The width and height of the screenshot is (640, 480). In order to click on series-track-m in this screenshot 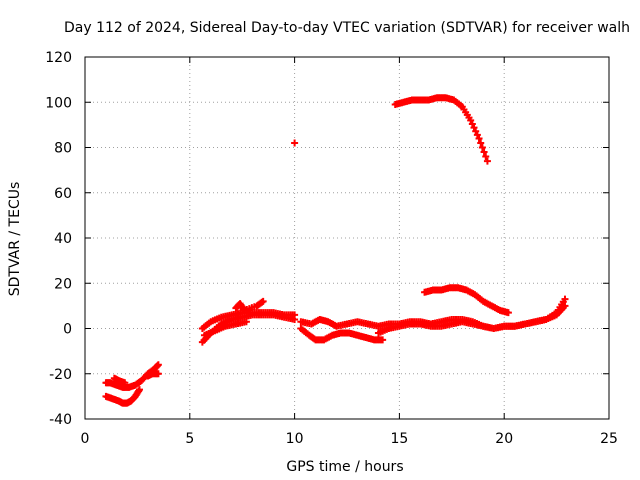, I will do `click(466, 300)`.